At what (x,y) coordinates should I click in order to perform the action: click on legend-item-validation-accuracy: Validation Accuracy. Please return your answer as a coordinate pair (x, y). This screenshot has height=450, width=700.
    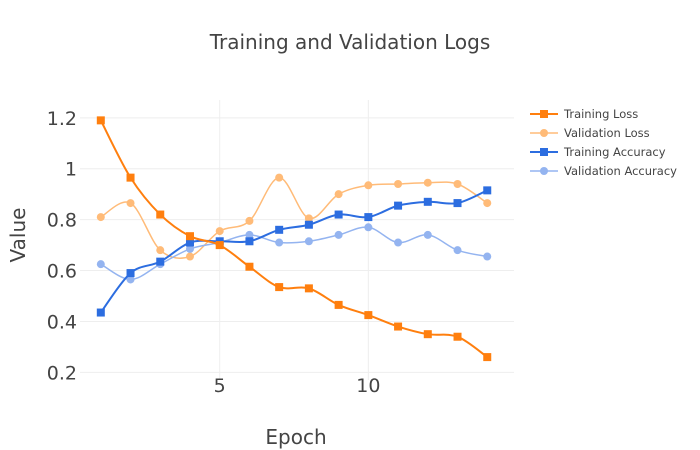
    Looking at the image, I should click on (603, 171).